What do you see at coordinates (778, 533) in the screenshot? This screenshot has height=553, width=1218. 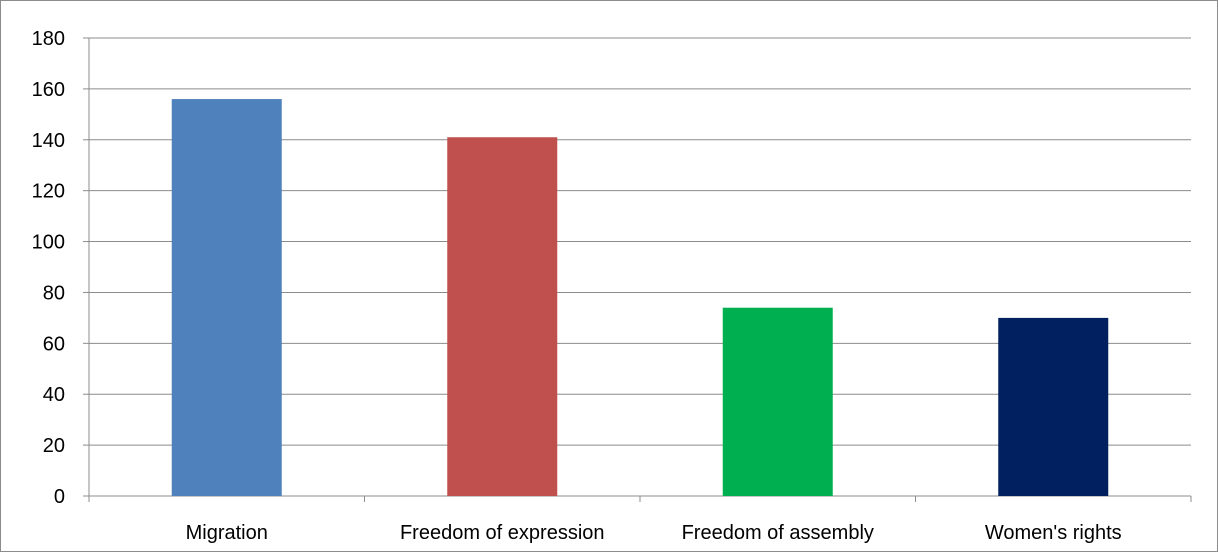 I see `x-category-label: Freedom of assembly` at bounding box center [778, 533].